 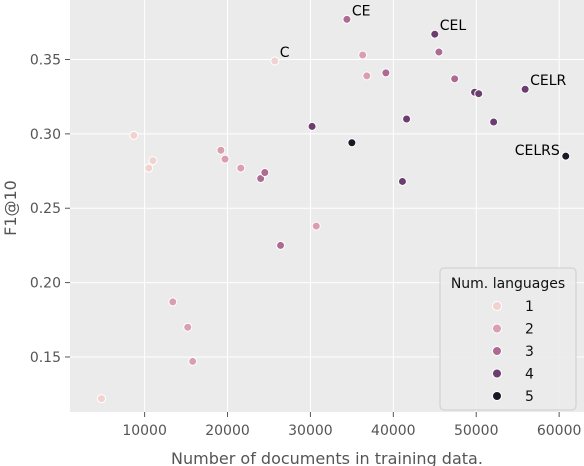 I want to click on y-tick-label: 0.30, so click(x=45, y=135).